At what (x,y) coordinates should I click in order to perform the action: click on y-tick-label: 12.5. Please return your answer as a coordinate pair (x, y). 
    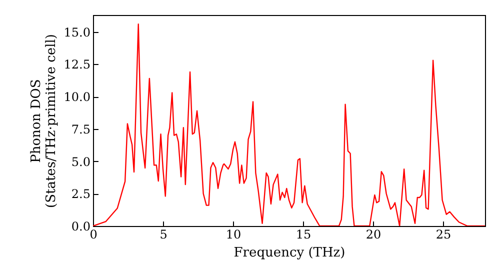
    Looking at the image, I should click on (77, 65).